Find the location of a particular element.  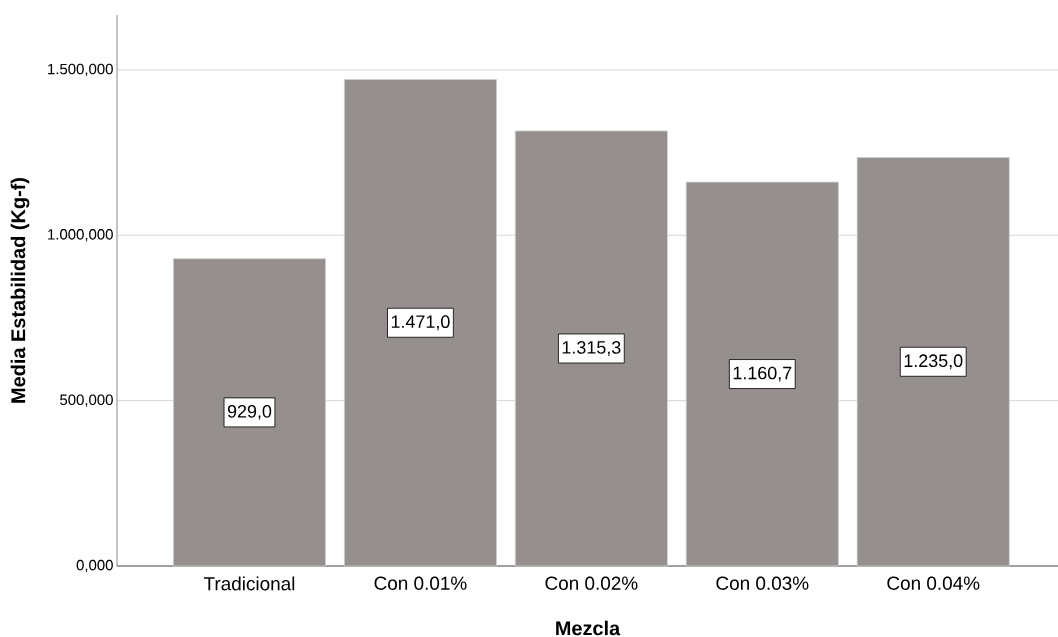

x-tick-label: Con 0.03% is located at coordinates (762, 583).